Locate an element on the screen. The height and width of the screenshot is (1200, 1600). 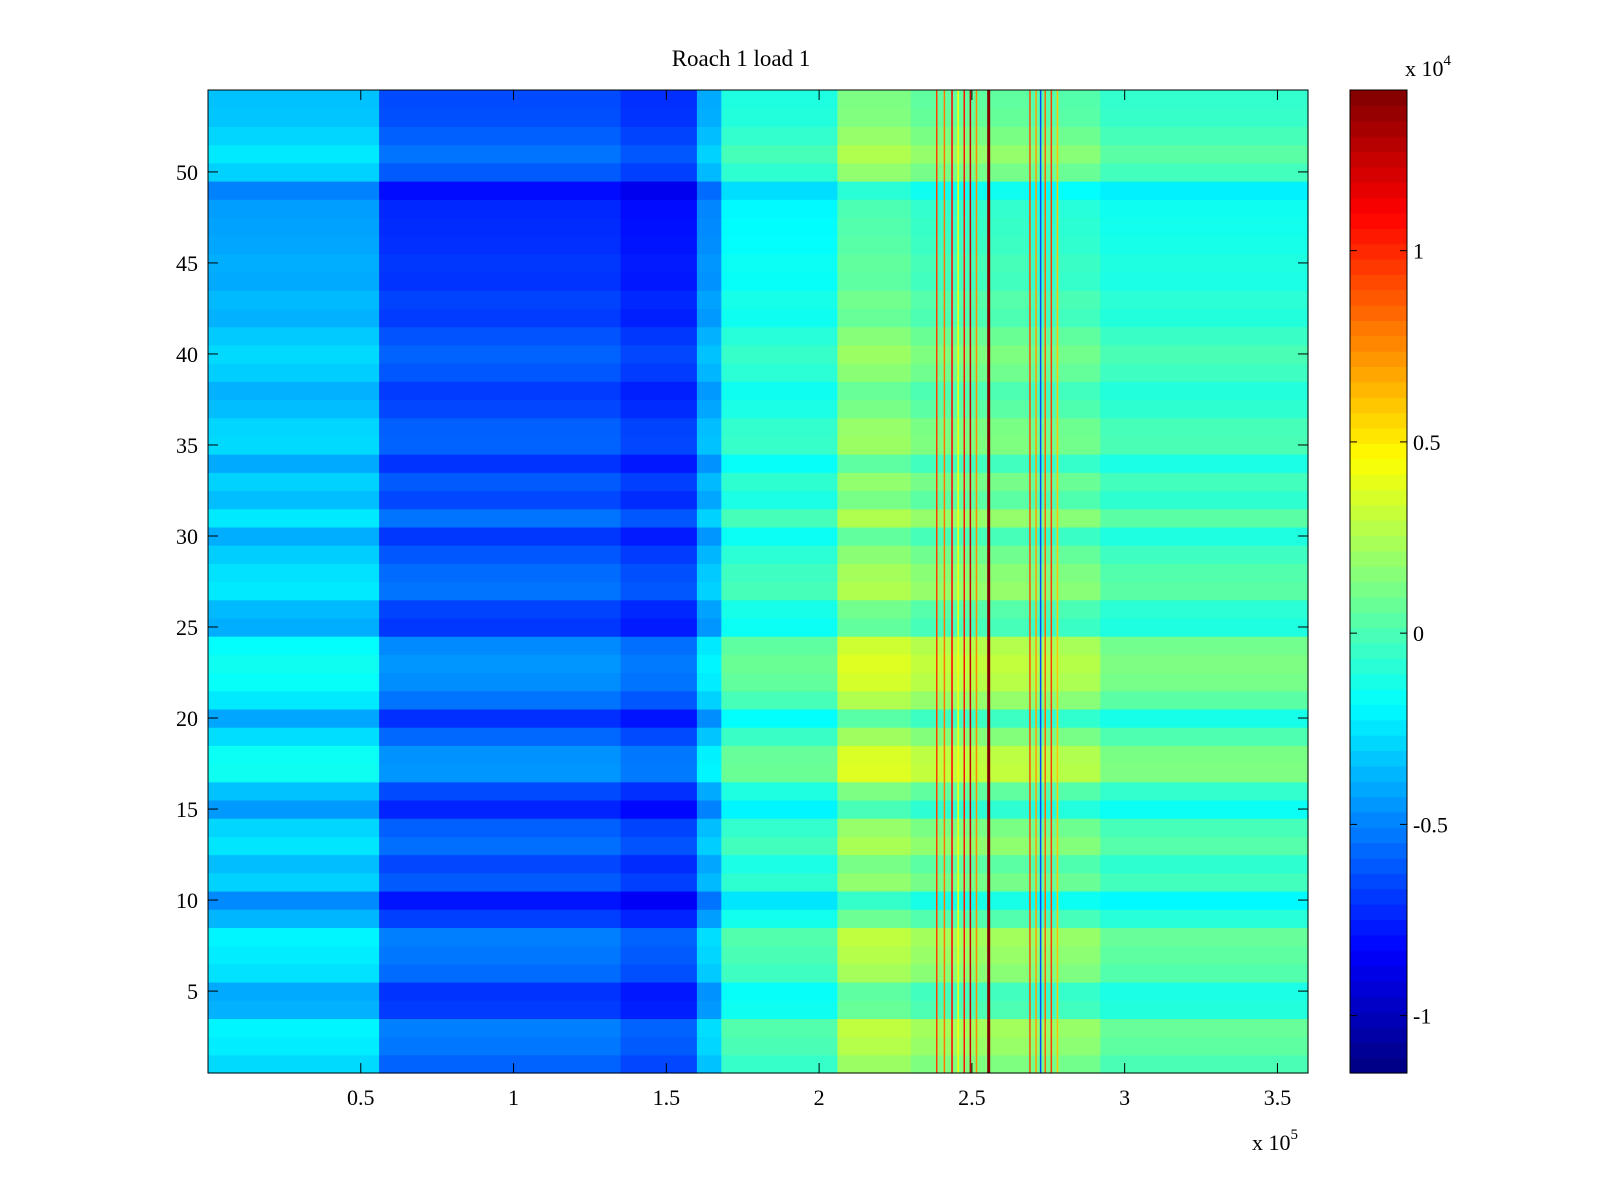
y-tick-label: 50 is located at coordinates (187, 172).